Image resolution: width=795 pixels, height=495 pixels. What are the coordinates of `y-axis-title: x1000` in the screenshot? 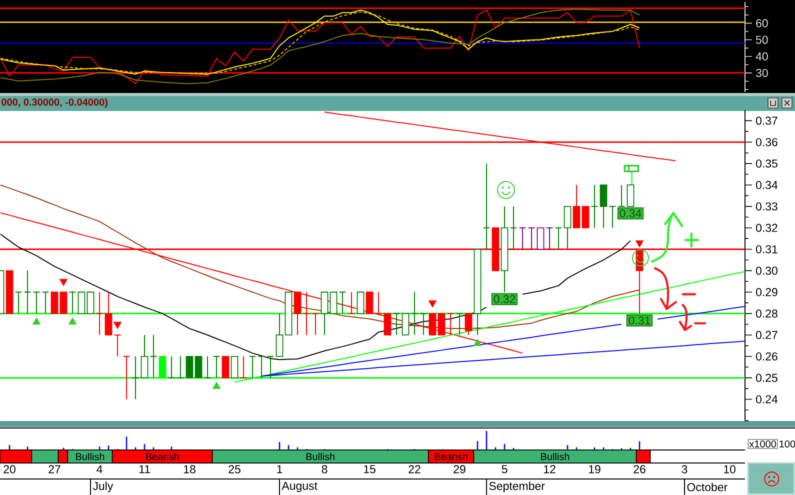 It's located at (762, 444).